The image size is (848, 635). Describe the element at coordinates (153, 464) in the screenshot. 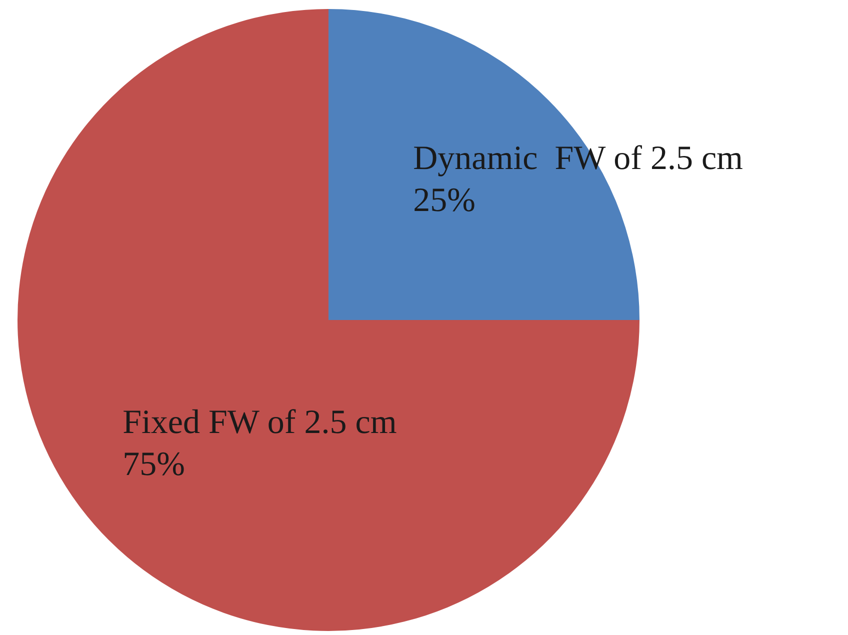

I see `data-label: 75%` at that location.